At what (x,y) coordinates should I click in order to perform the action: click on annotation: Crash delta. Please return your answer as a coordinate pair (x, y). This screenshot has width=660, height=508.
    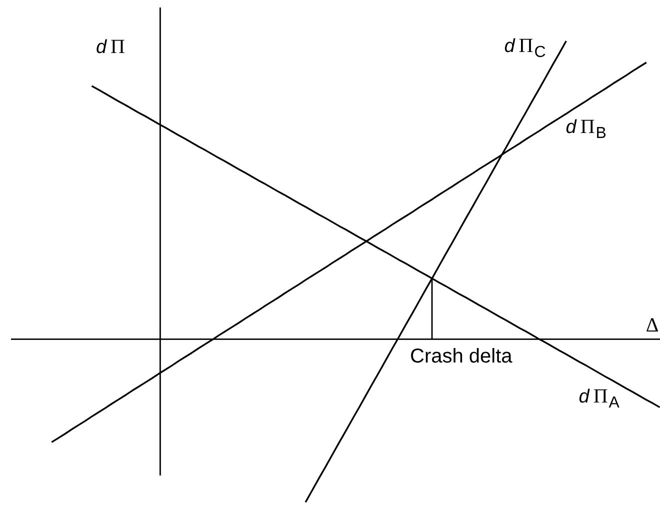
    Looking at the image, I should click on (462, 356).